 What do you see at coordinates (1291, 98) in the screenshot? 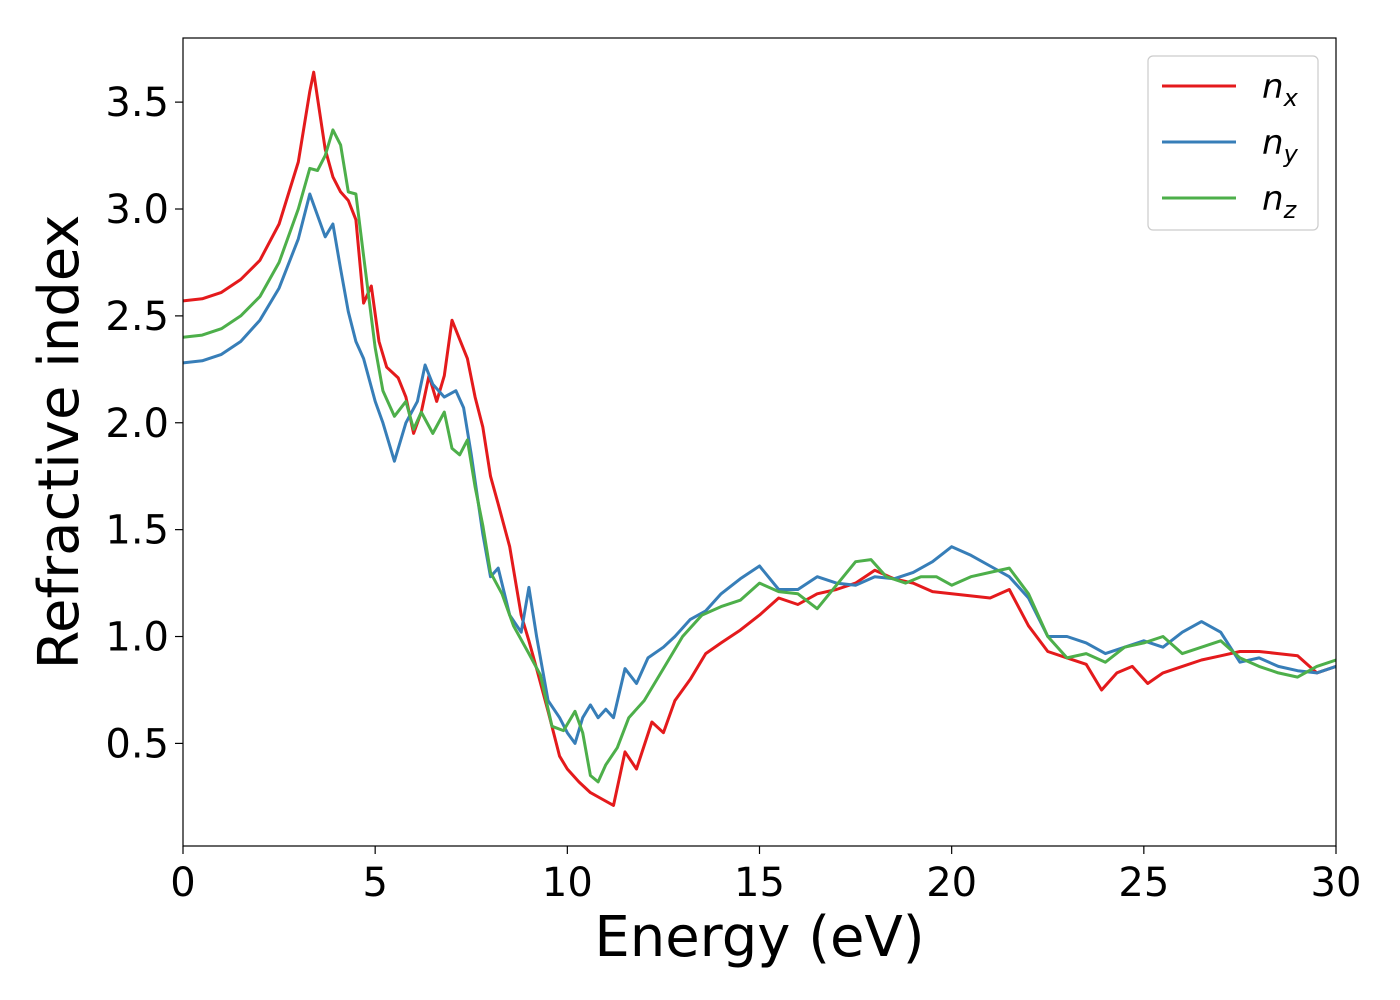
I see `legend-subscript: x` at bounding box center [1291, 98].